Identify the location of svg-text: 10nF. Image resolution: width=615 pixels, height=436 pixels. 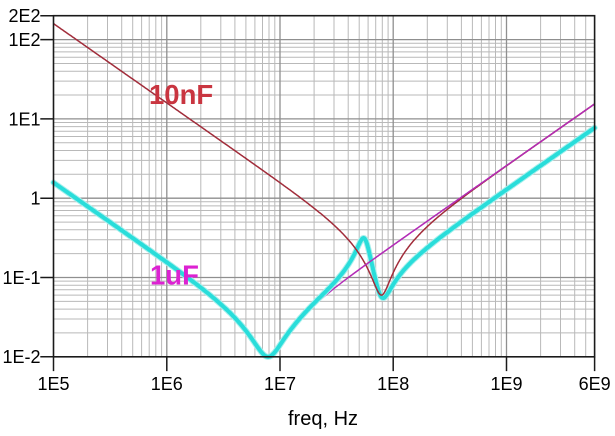
(181, 94).